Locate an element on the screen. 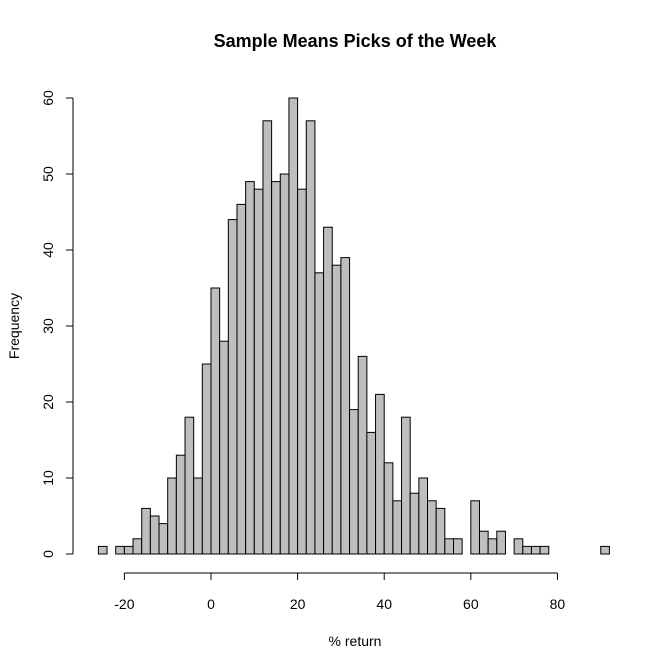 The height and width of the screenshot is (671, 672). y-tick-label: 60 is located at coordinates (48, 98).